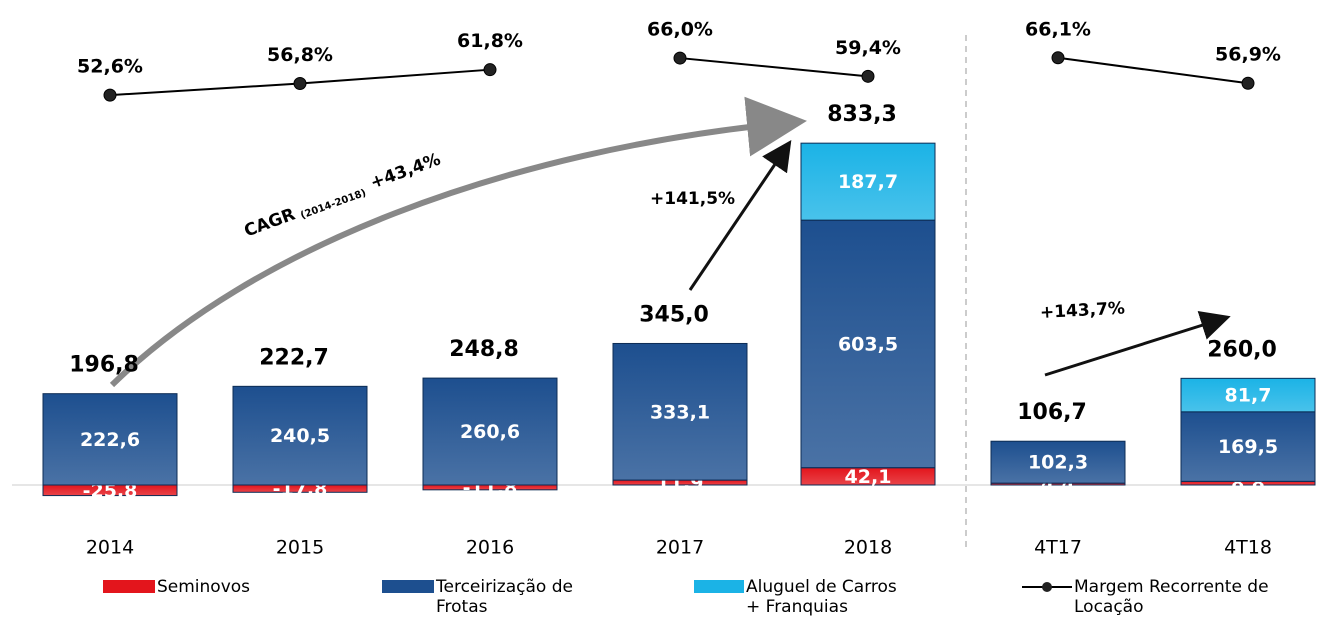  Describe the element at coordinates (1242, 349) in the screenshot. I see `total-label: 260,0` at that location.